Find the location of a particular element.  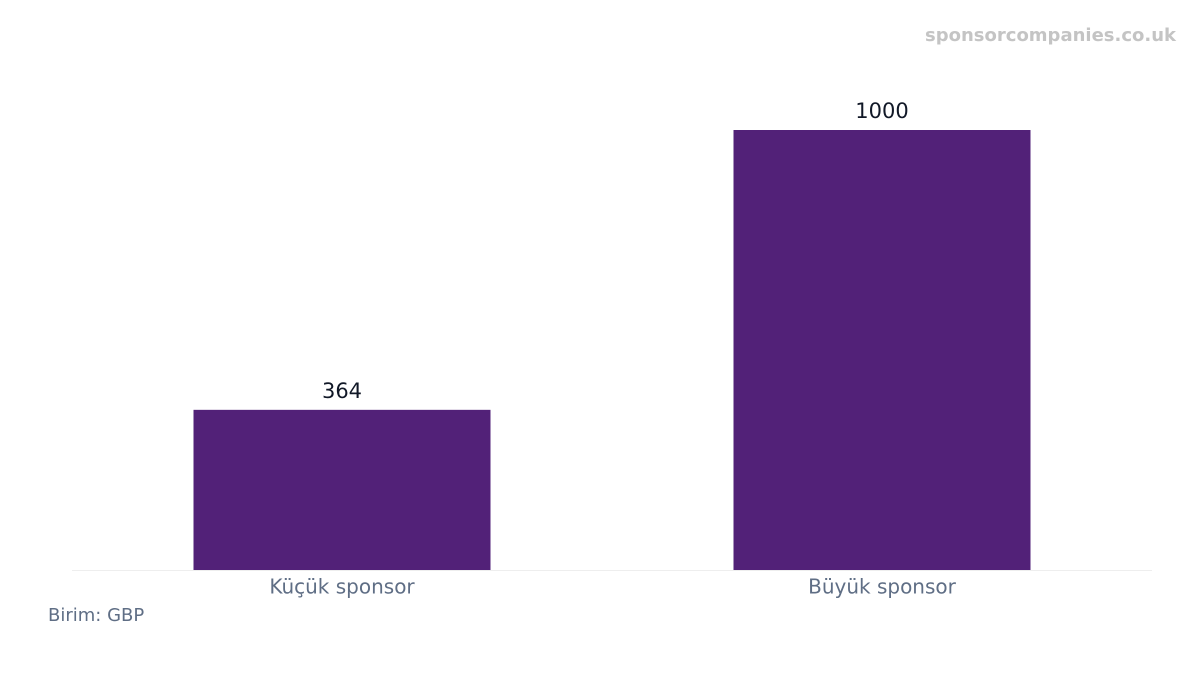

value-label: 364 is located at coordinates (342, 391).